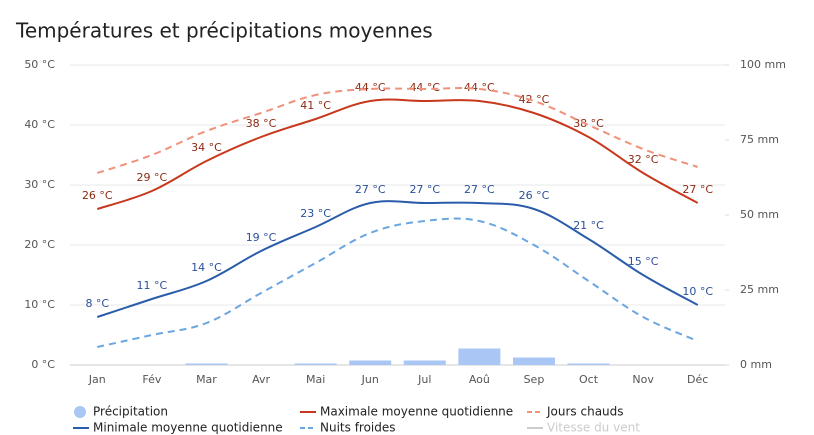 This screenshot has width=814, height=435. I want to click on data-label: 21 °C, so click(588, 225).